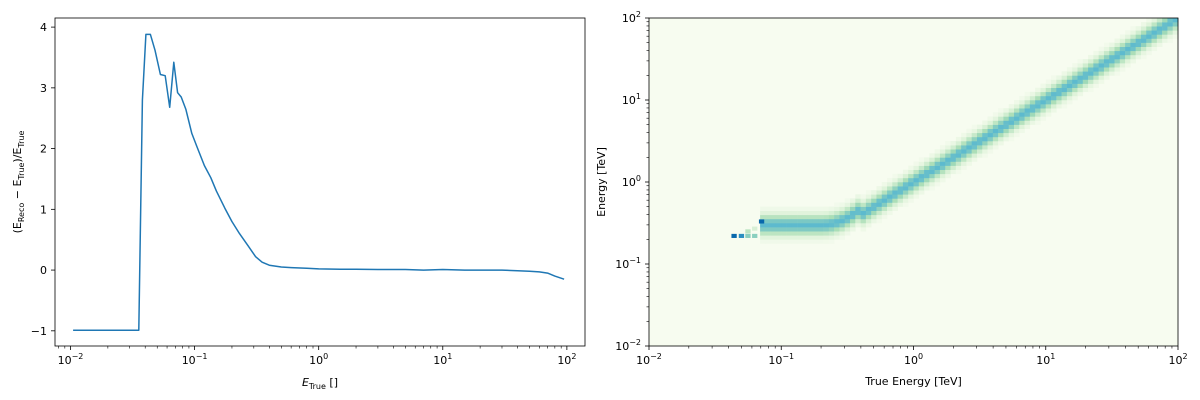 This screenshot has width=1200, height=400. I want to click on y-tick-label: 100, so click(631, 181).